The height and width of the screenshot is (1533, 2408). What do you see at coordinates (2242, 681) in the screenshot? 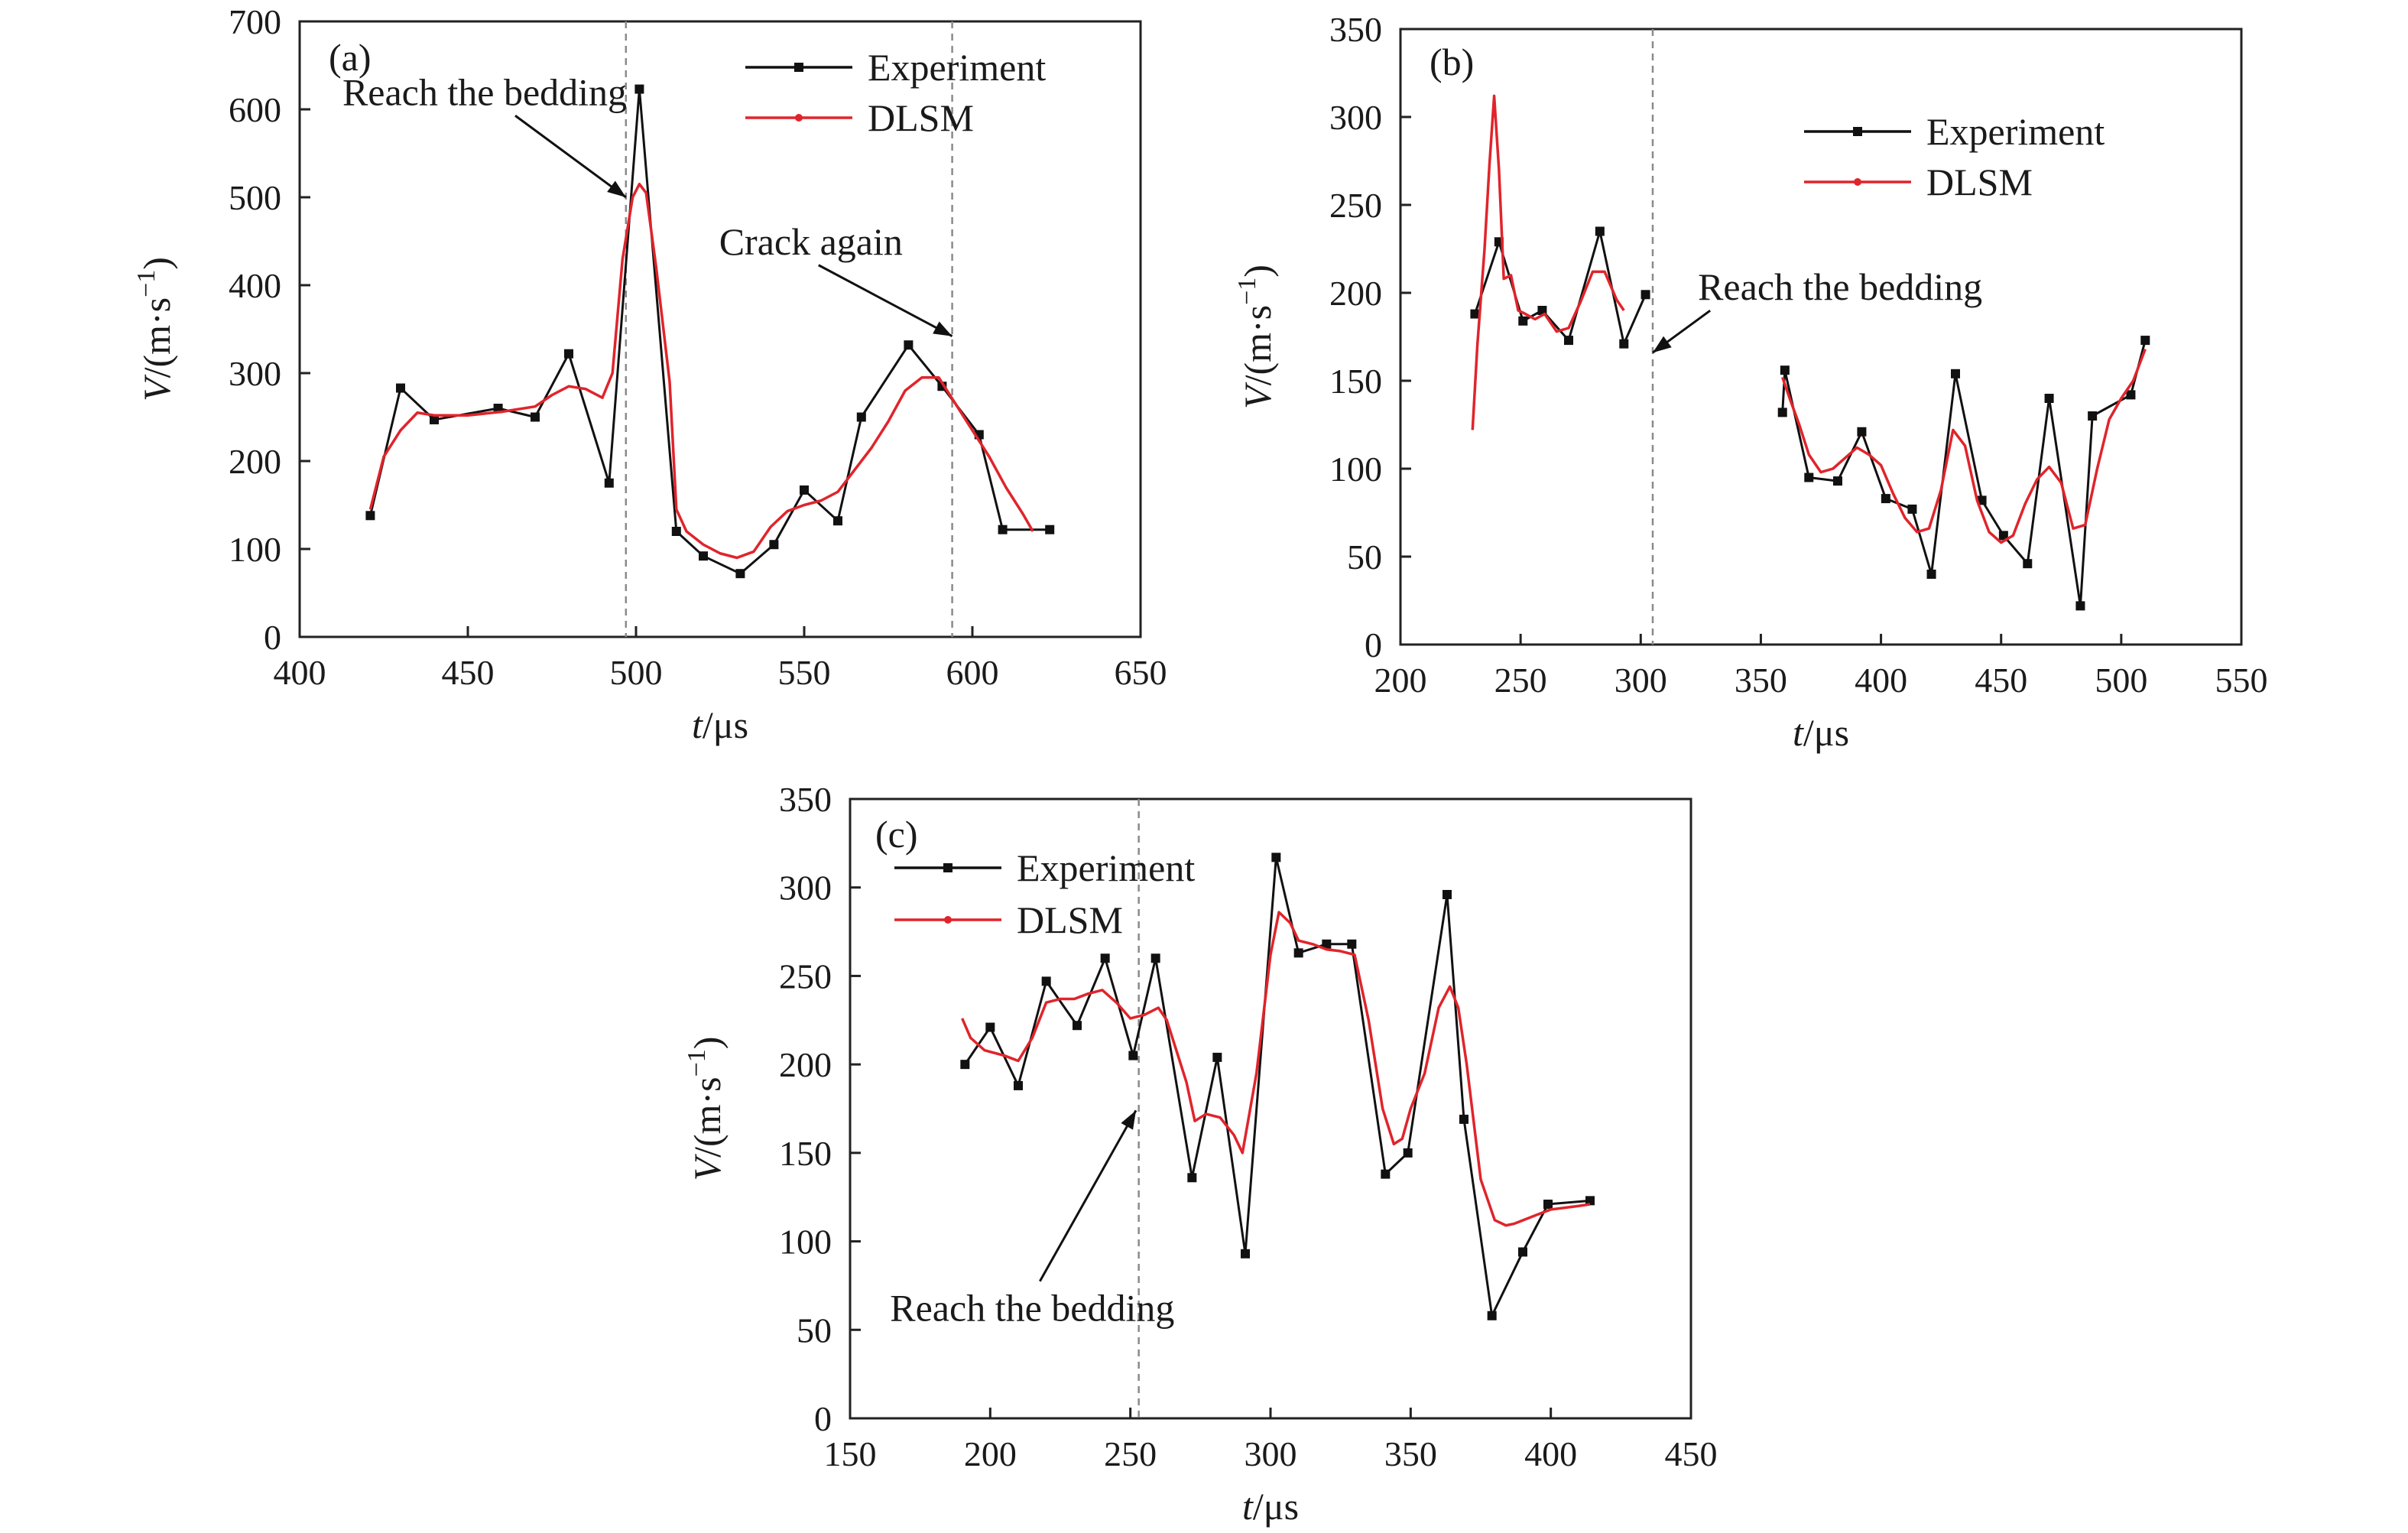
I see `x-tick-label: 550` at bounding box center [2242, 681].